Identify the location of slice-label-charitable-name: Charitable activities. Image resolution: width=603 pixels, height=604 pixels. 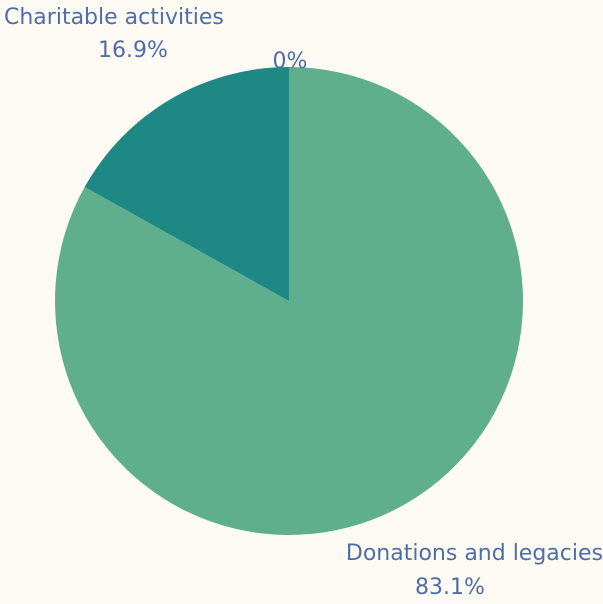
(114, 17).